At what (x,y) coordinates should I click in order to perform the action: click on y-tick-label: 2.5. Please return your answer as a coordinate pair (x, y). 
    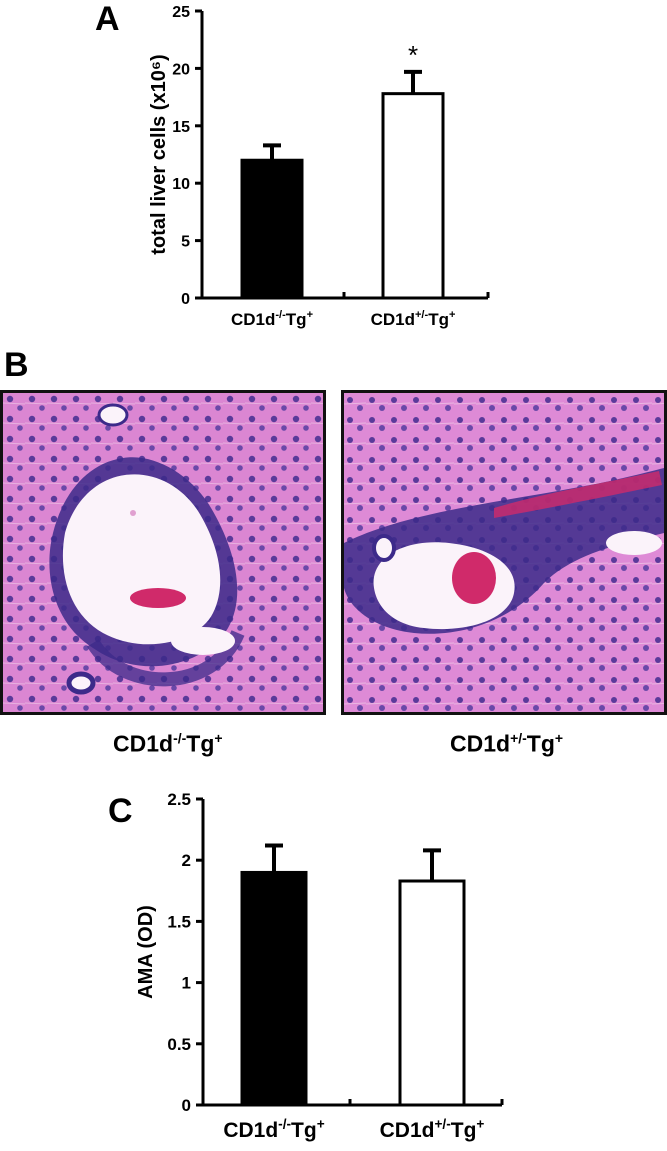
    Looking at the image, I should click on (179, 799).